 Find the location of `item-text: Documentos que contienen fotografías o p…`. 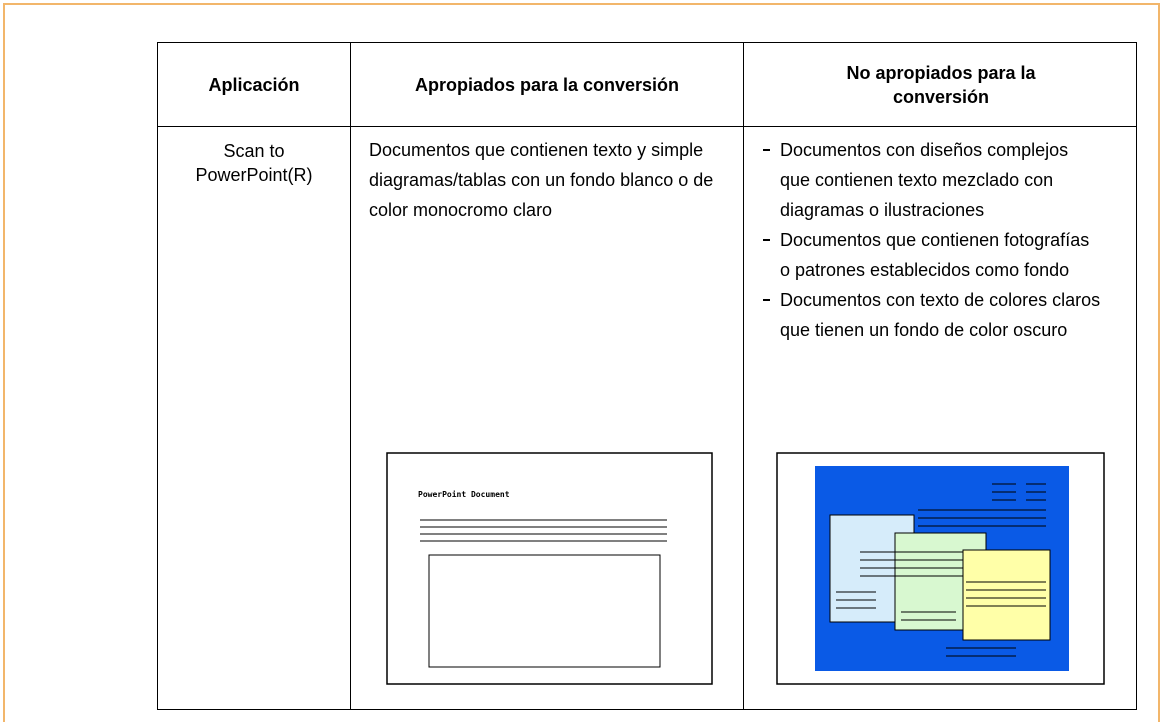

item-text: Documentos que contienen fotografías o p… is located at coordinates (935, 255).